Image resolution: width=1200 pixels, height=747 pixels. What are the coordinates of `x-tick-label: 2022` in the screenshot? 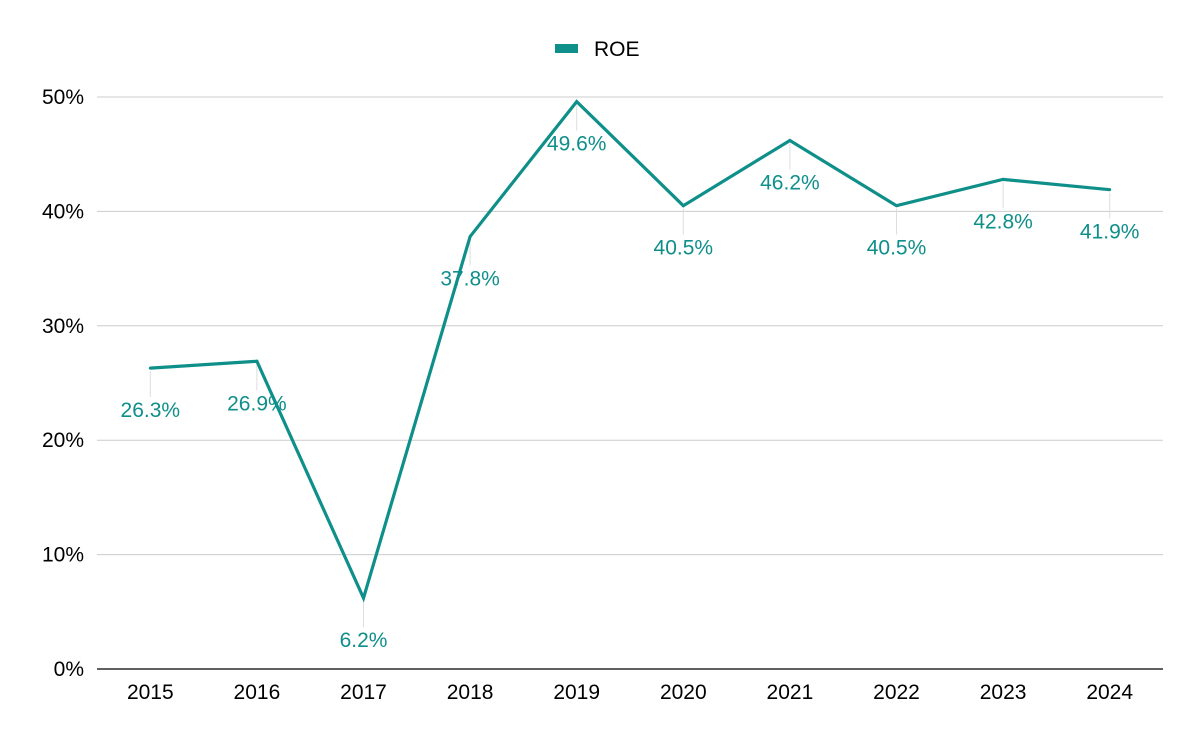 It's located at (896, 692).